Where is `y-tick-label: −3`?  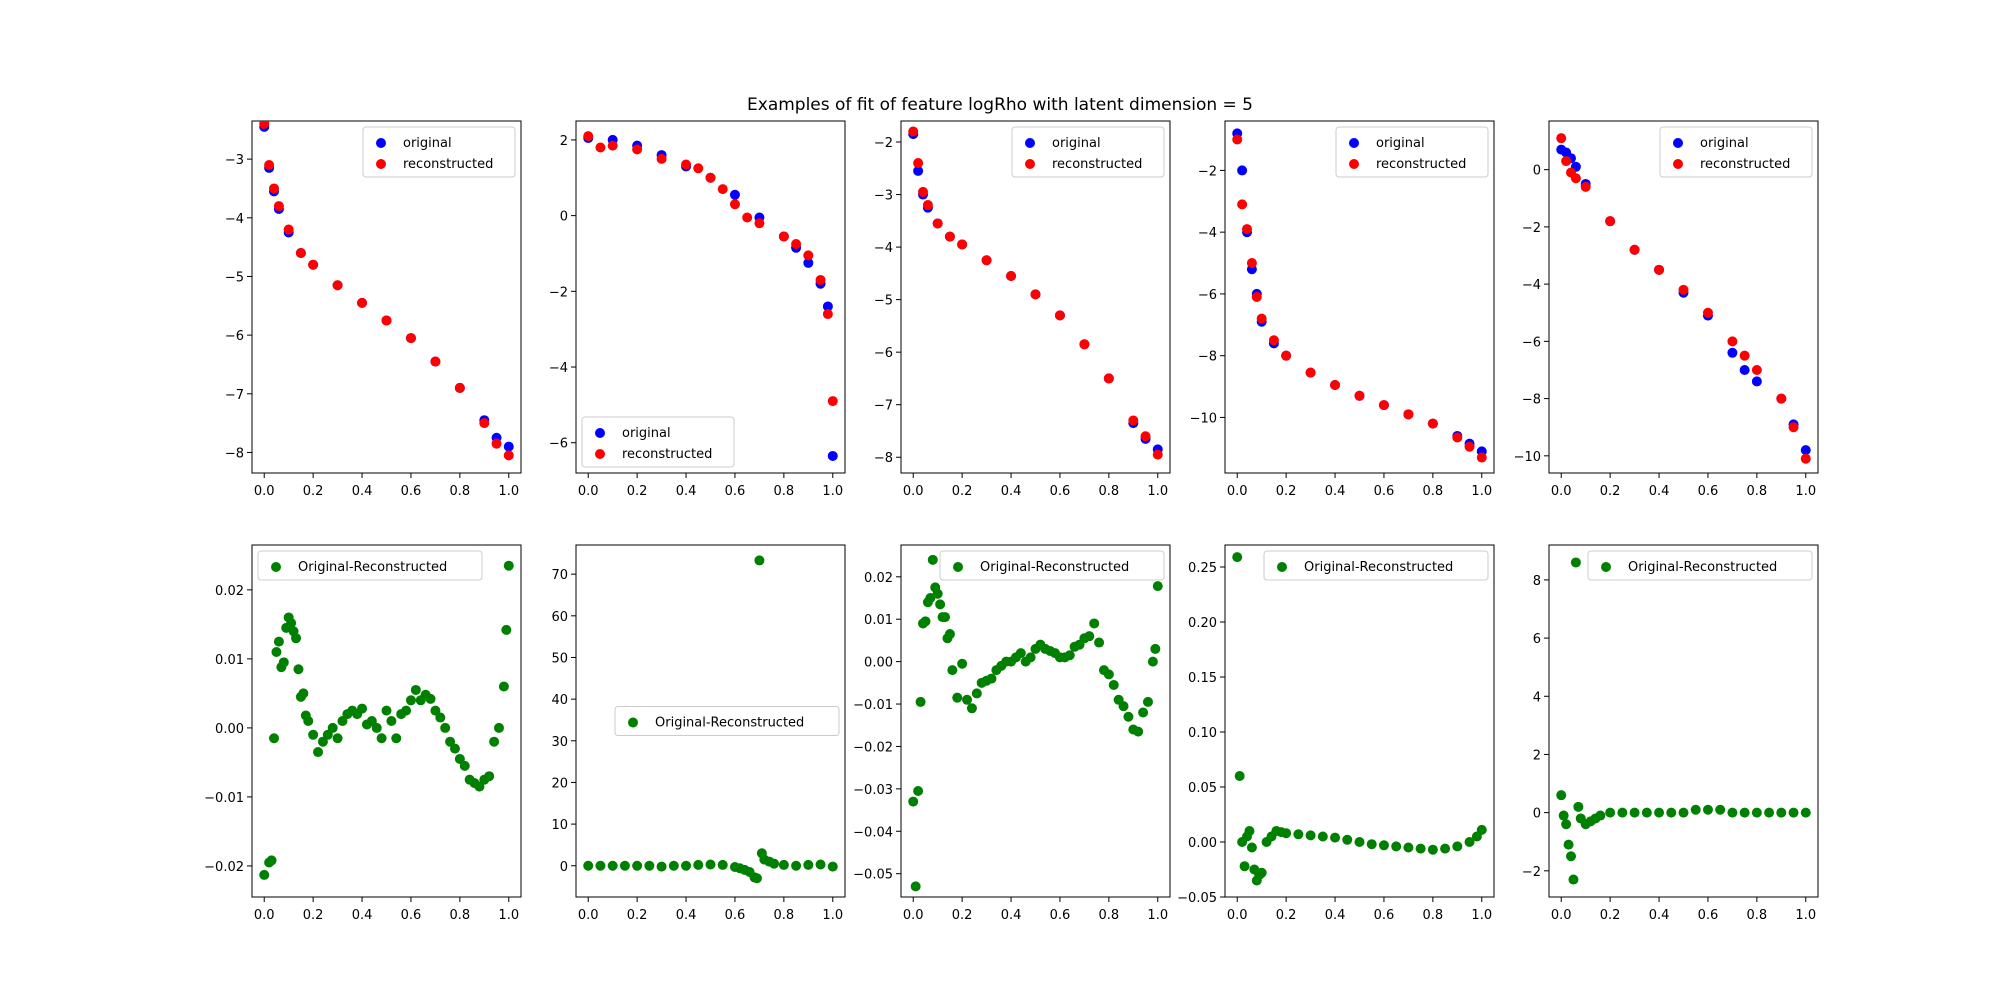
y-tick-label: −3 is located at coordinates (234, 160).